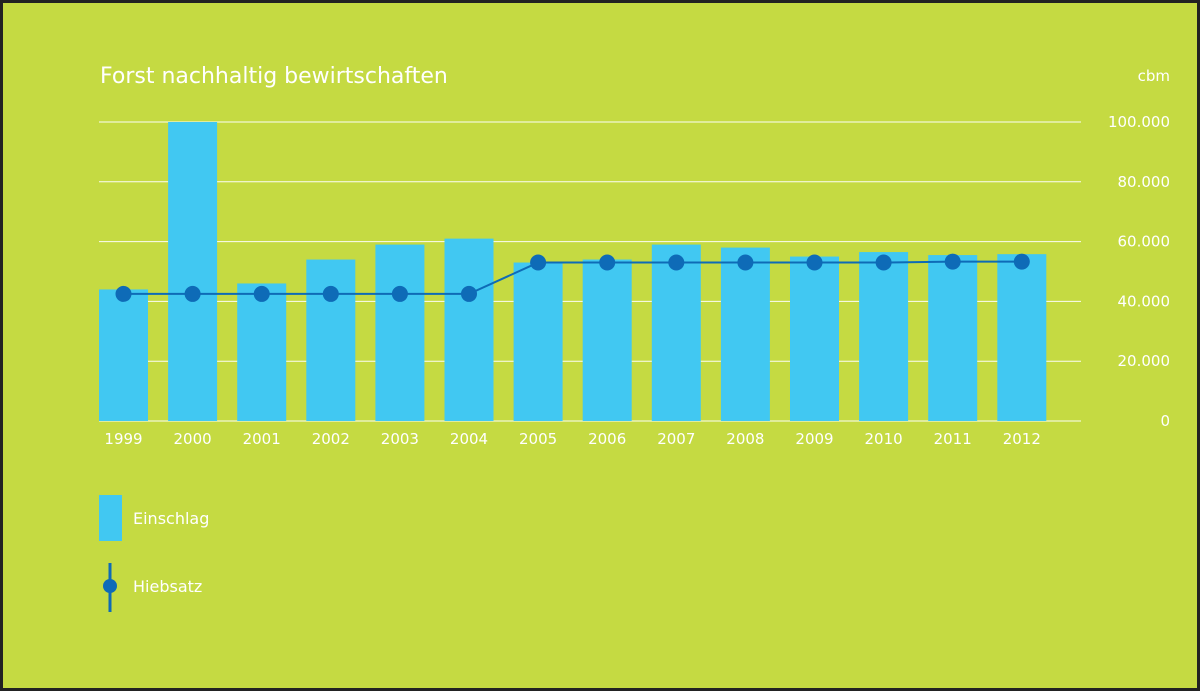  I want to click on series-line, so click(572, 277).